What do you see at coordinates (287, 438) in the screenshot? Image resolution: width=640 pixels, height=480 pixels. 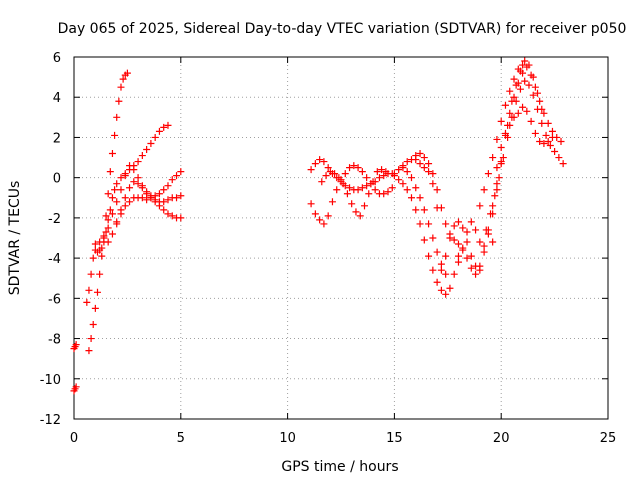 I see `x-tick-label: 10` at bounding box center [287, 438].